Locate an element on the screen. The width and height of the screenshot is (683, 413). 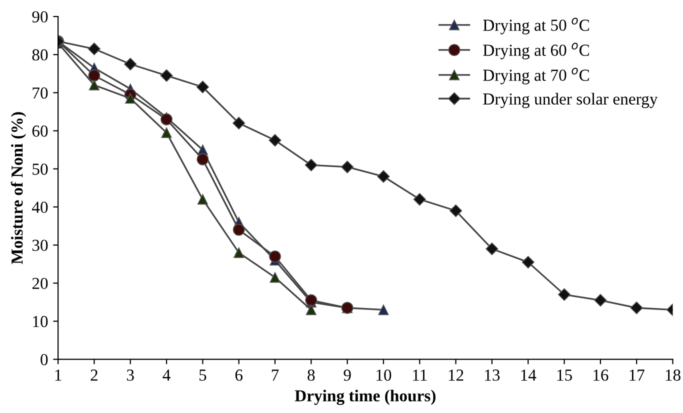
x-tick-label: 2 is located at coordinates (94, 375).